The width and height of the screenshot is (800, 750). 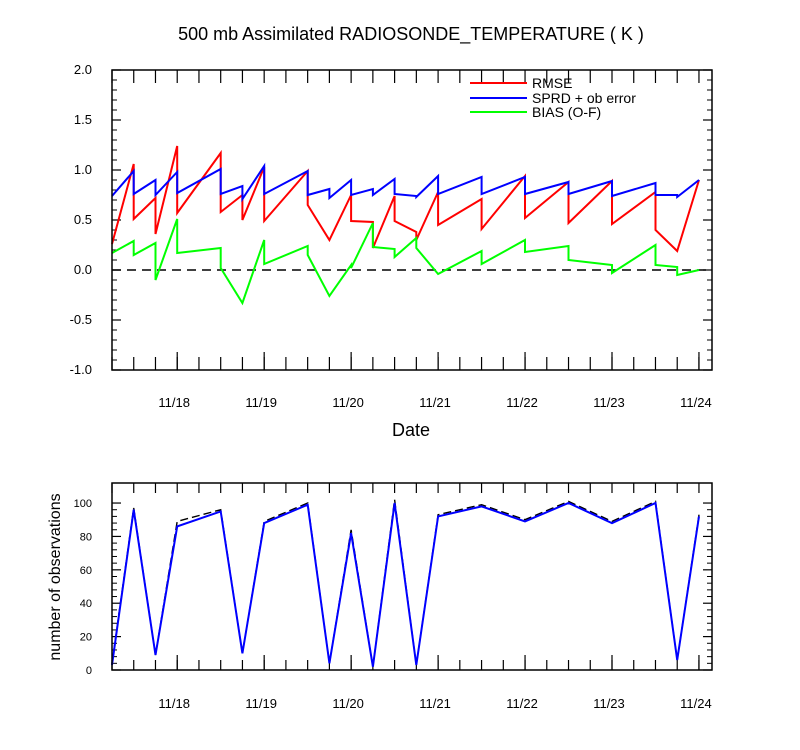 What do you see at coordinates (83, 119) in the screenshot?
I see `top-ytick-label: 1.5` at bounding box center [83, 119].